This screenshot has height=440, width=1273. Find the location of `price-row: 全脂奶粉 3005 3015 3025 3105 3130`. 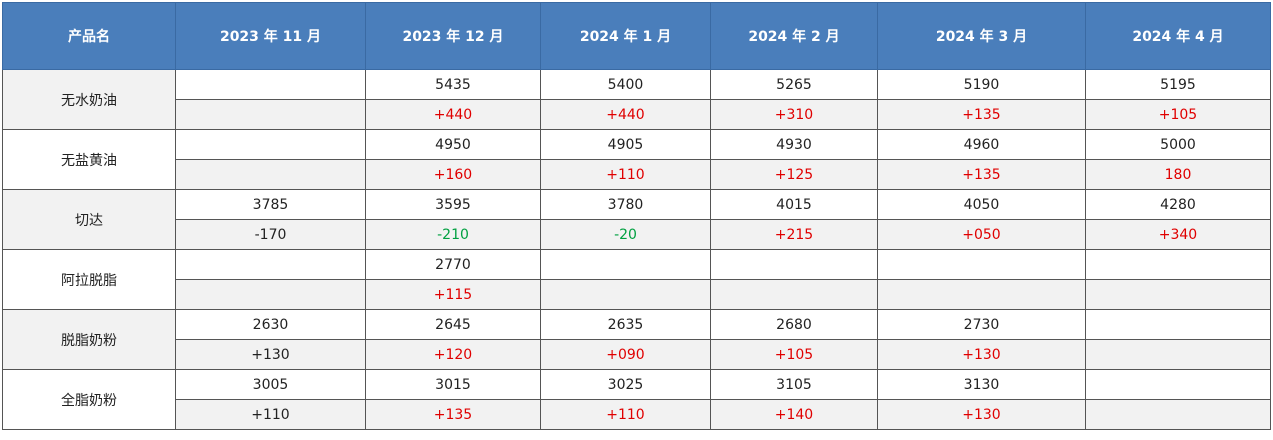

price-row: 全脂奶粉 3005 3015 3025 3105 3130 is located at coordinates (636, 399).